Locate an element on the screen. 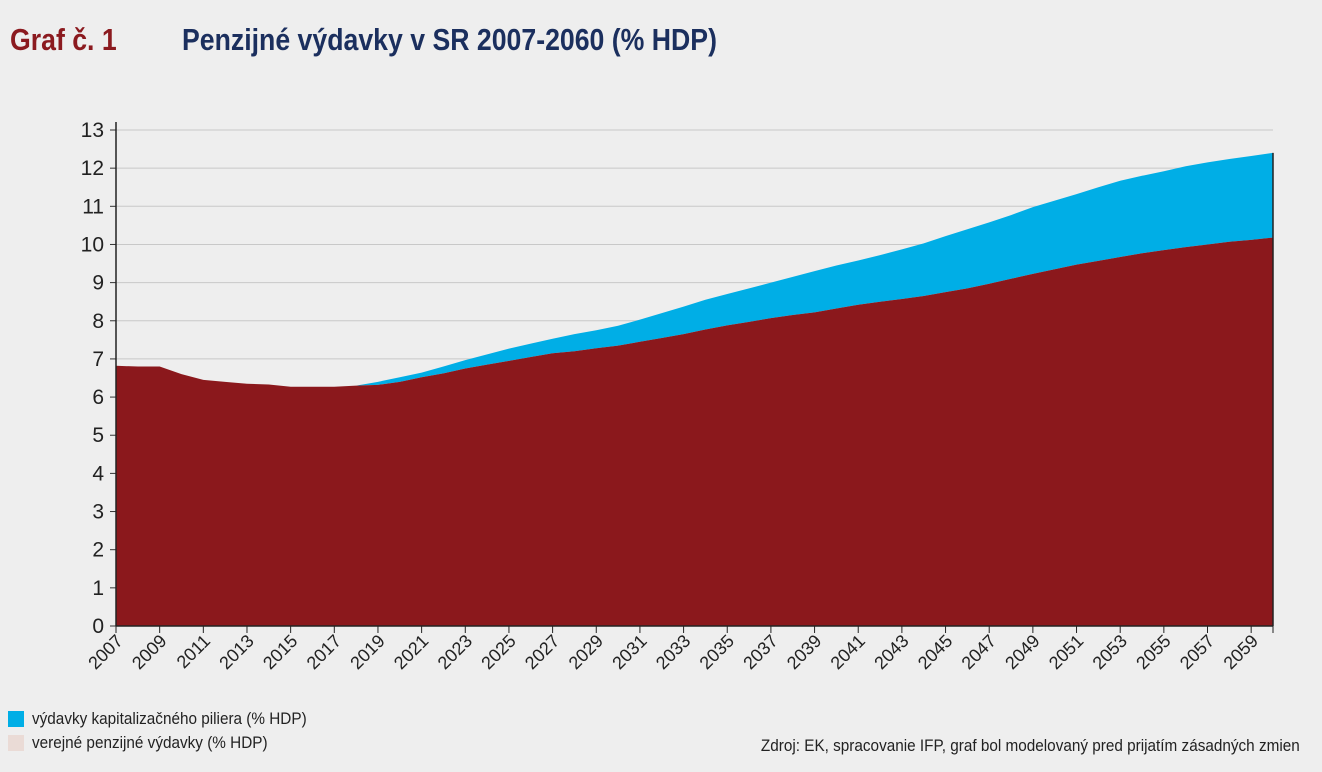 This screenshot has width=1322, height=772. chart-title: Penzijné výdavky v SR 2007-2060 (% HDP) is located at coordinates (449, 39).